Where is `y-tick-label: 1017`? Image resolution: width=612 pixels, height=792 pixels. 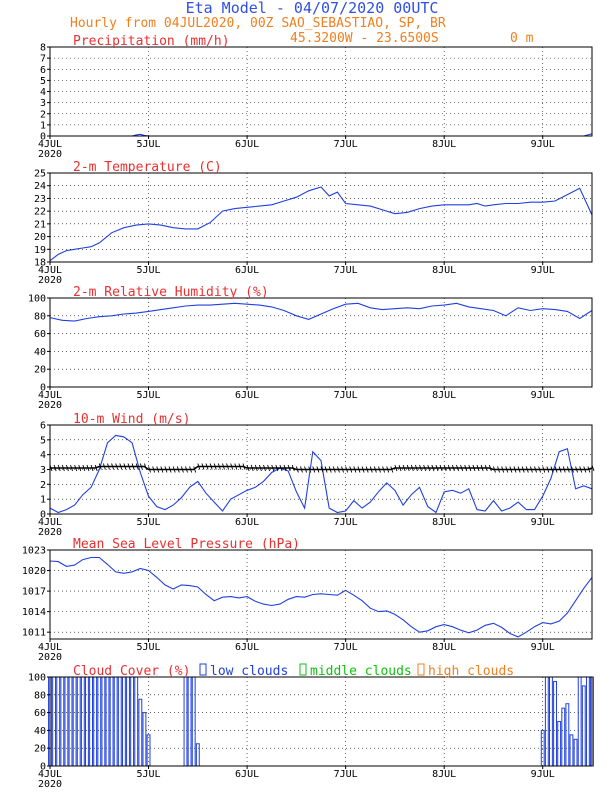
y-tick-label: 1017 is located at coordinates (34, 592).